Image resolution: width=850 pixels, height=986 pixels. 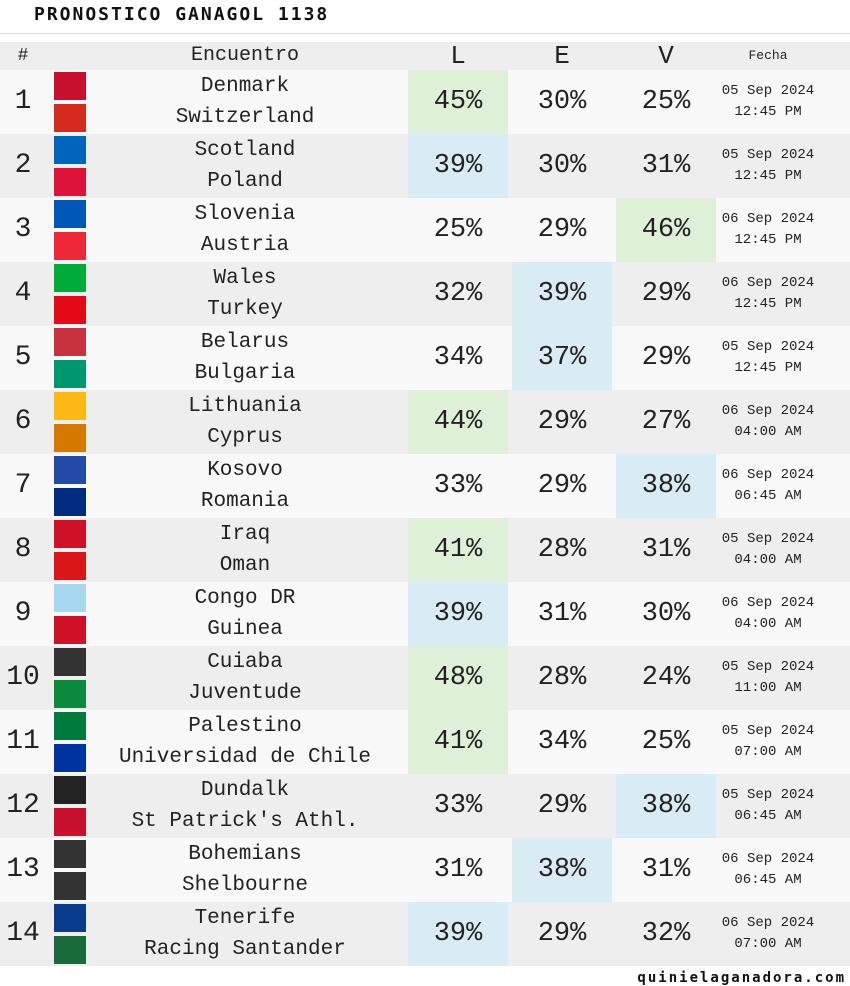 What do you see at coordinates (245, 629) in the screenshot?
I see `away-team: Guinea` at bounding box center [245, 629].